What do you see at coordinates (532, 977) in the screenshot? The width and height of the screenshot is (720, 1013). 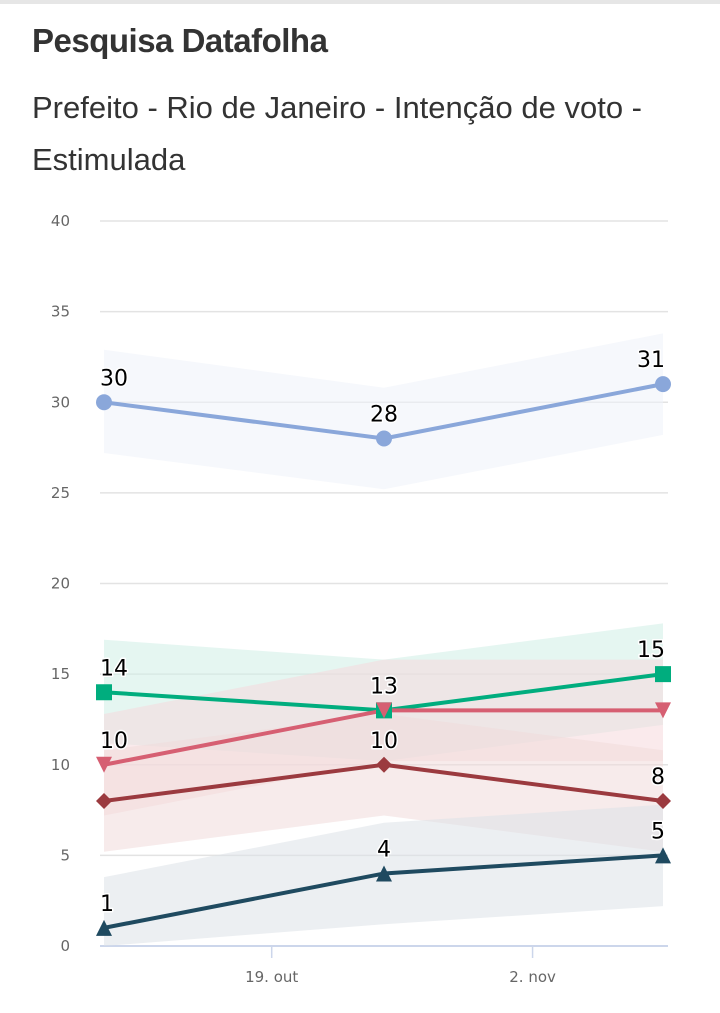 I see `x-tick-label: 2. nov` at bounding box center [532, 977].